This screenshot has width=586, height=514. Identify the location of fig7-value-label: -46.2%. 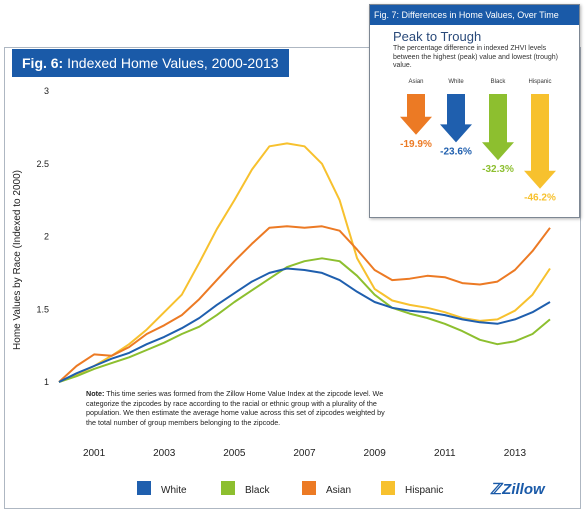
(540, 198).